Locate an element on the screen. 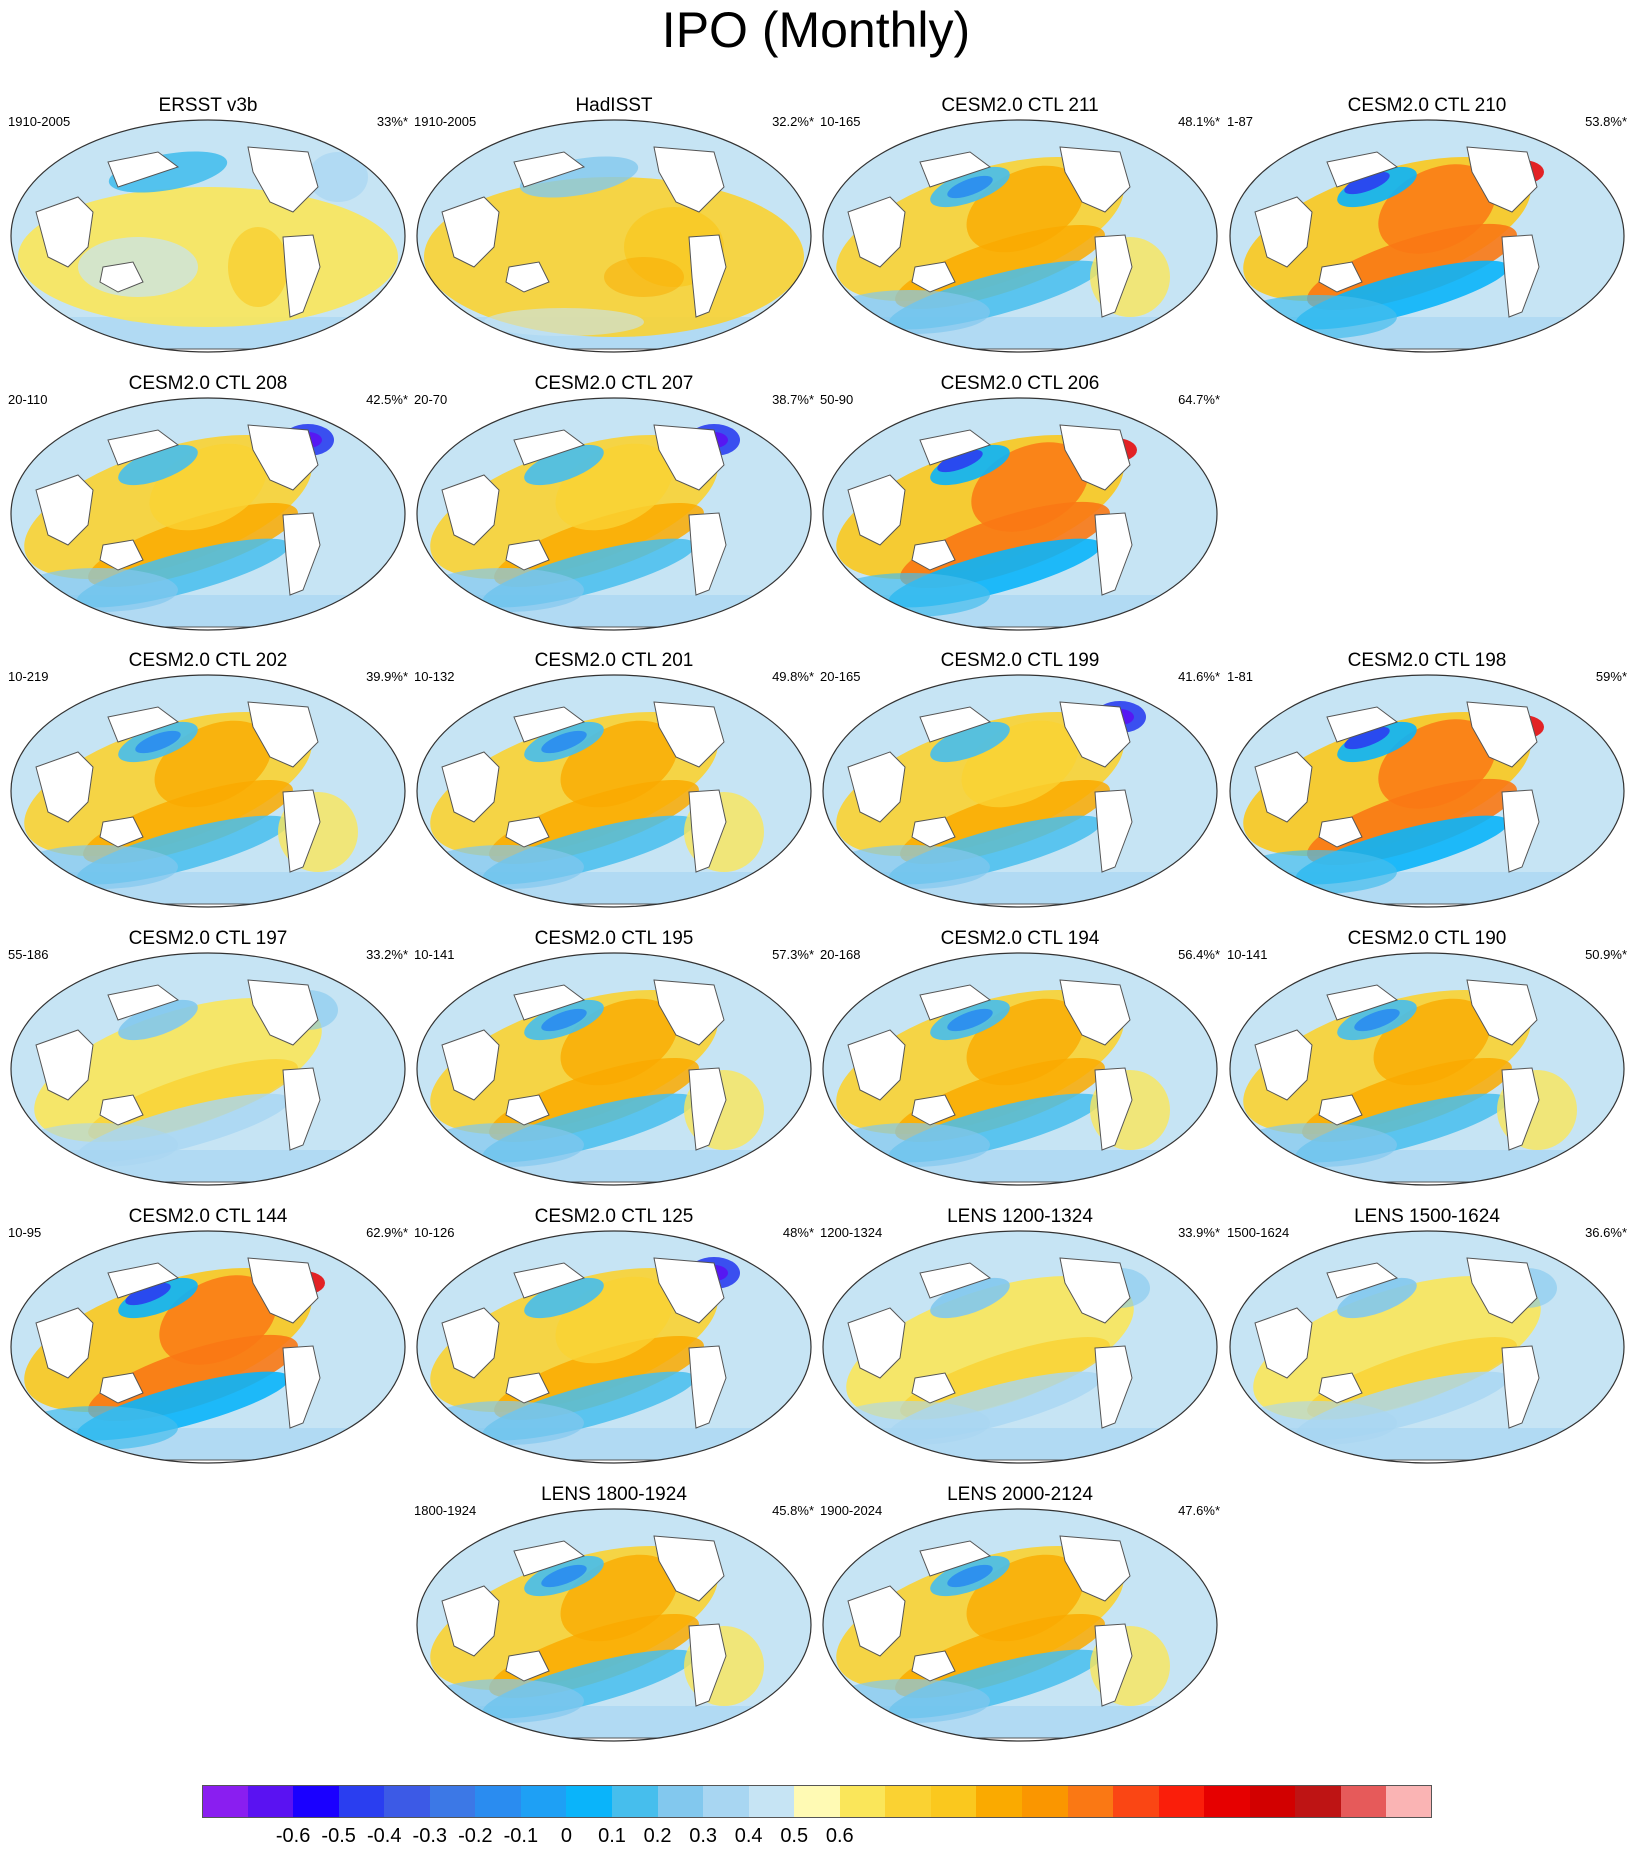 This screenshot has height=1853, width=1632. map-panel: CESM2.0 CTL 195 10-141 57.3%* is located at coordinates (614, 1060).